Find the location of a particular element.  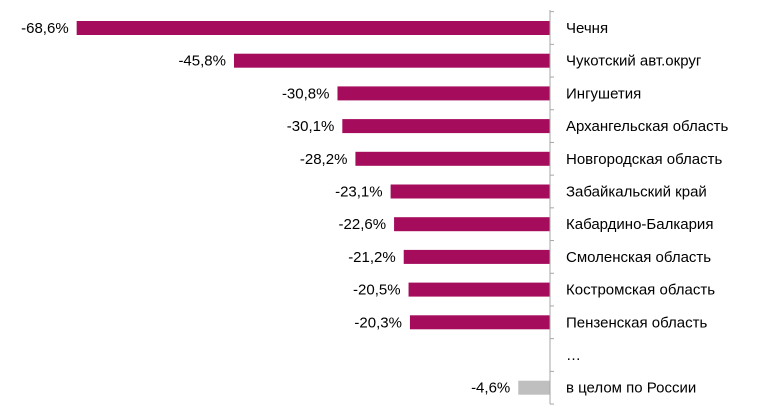

category-label: Костромская область is located at coordinates (640, 290).